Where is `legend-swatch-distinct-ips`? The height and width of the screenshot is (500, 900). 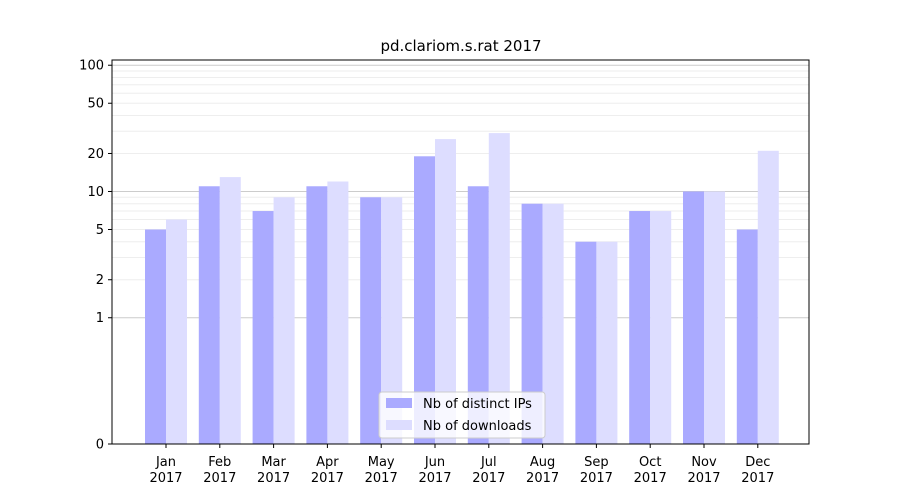
legend-swatch-distinct-ips is located at coordinates (399, 403).